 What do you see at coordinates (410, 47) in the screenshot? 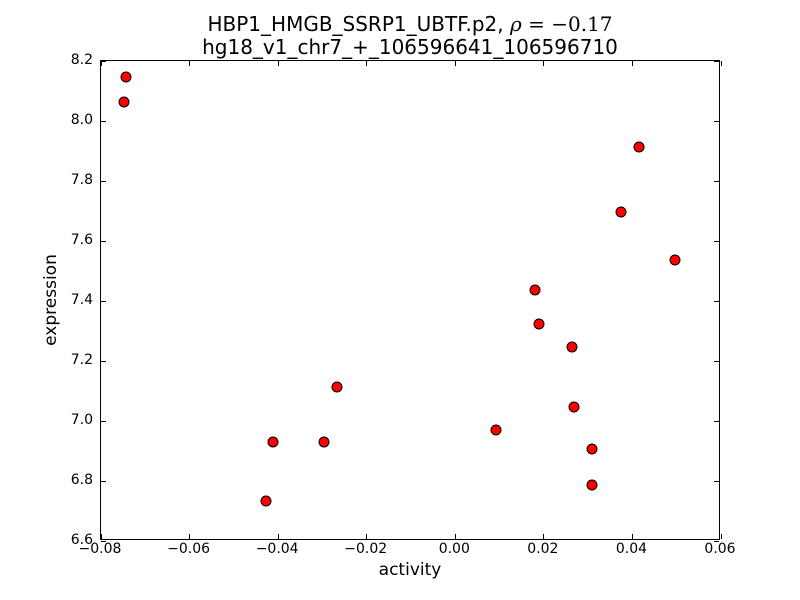
I see `title-line-2: hg18_v1_chr7_+_106596641_106596710` at bounding box center [410, 47].